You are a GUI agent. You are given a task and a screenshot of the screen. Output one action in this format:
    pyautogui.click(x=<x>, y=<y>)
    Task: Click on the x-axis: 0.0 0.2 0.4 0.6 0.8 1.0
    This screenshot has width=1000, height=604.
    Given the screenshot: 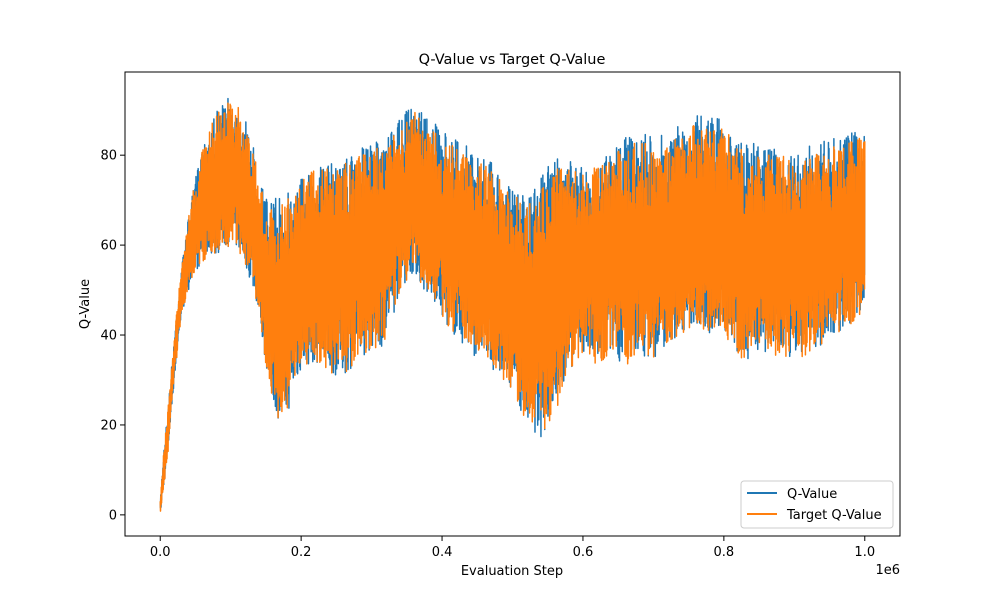 What is the action you would take?
    pyautogui.click(x=512, y=548)
    